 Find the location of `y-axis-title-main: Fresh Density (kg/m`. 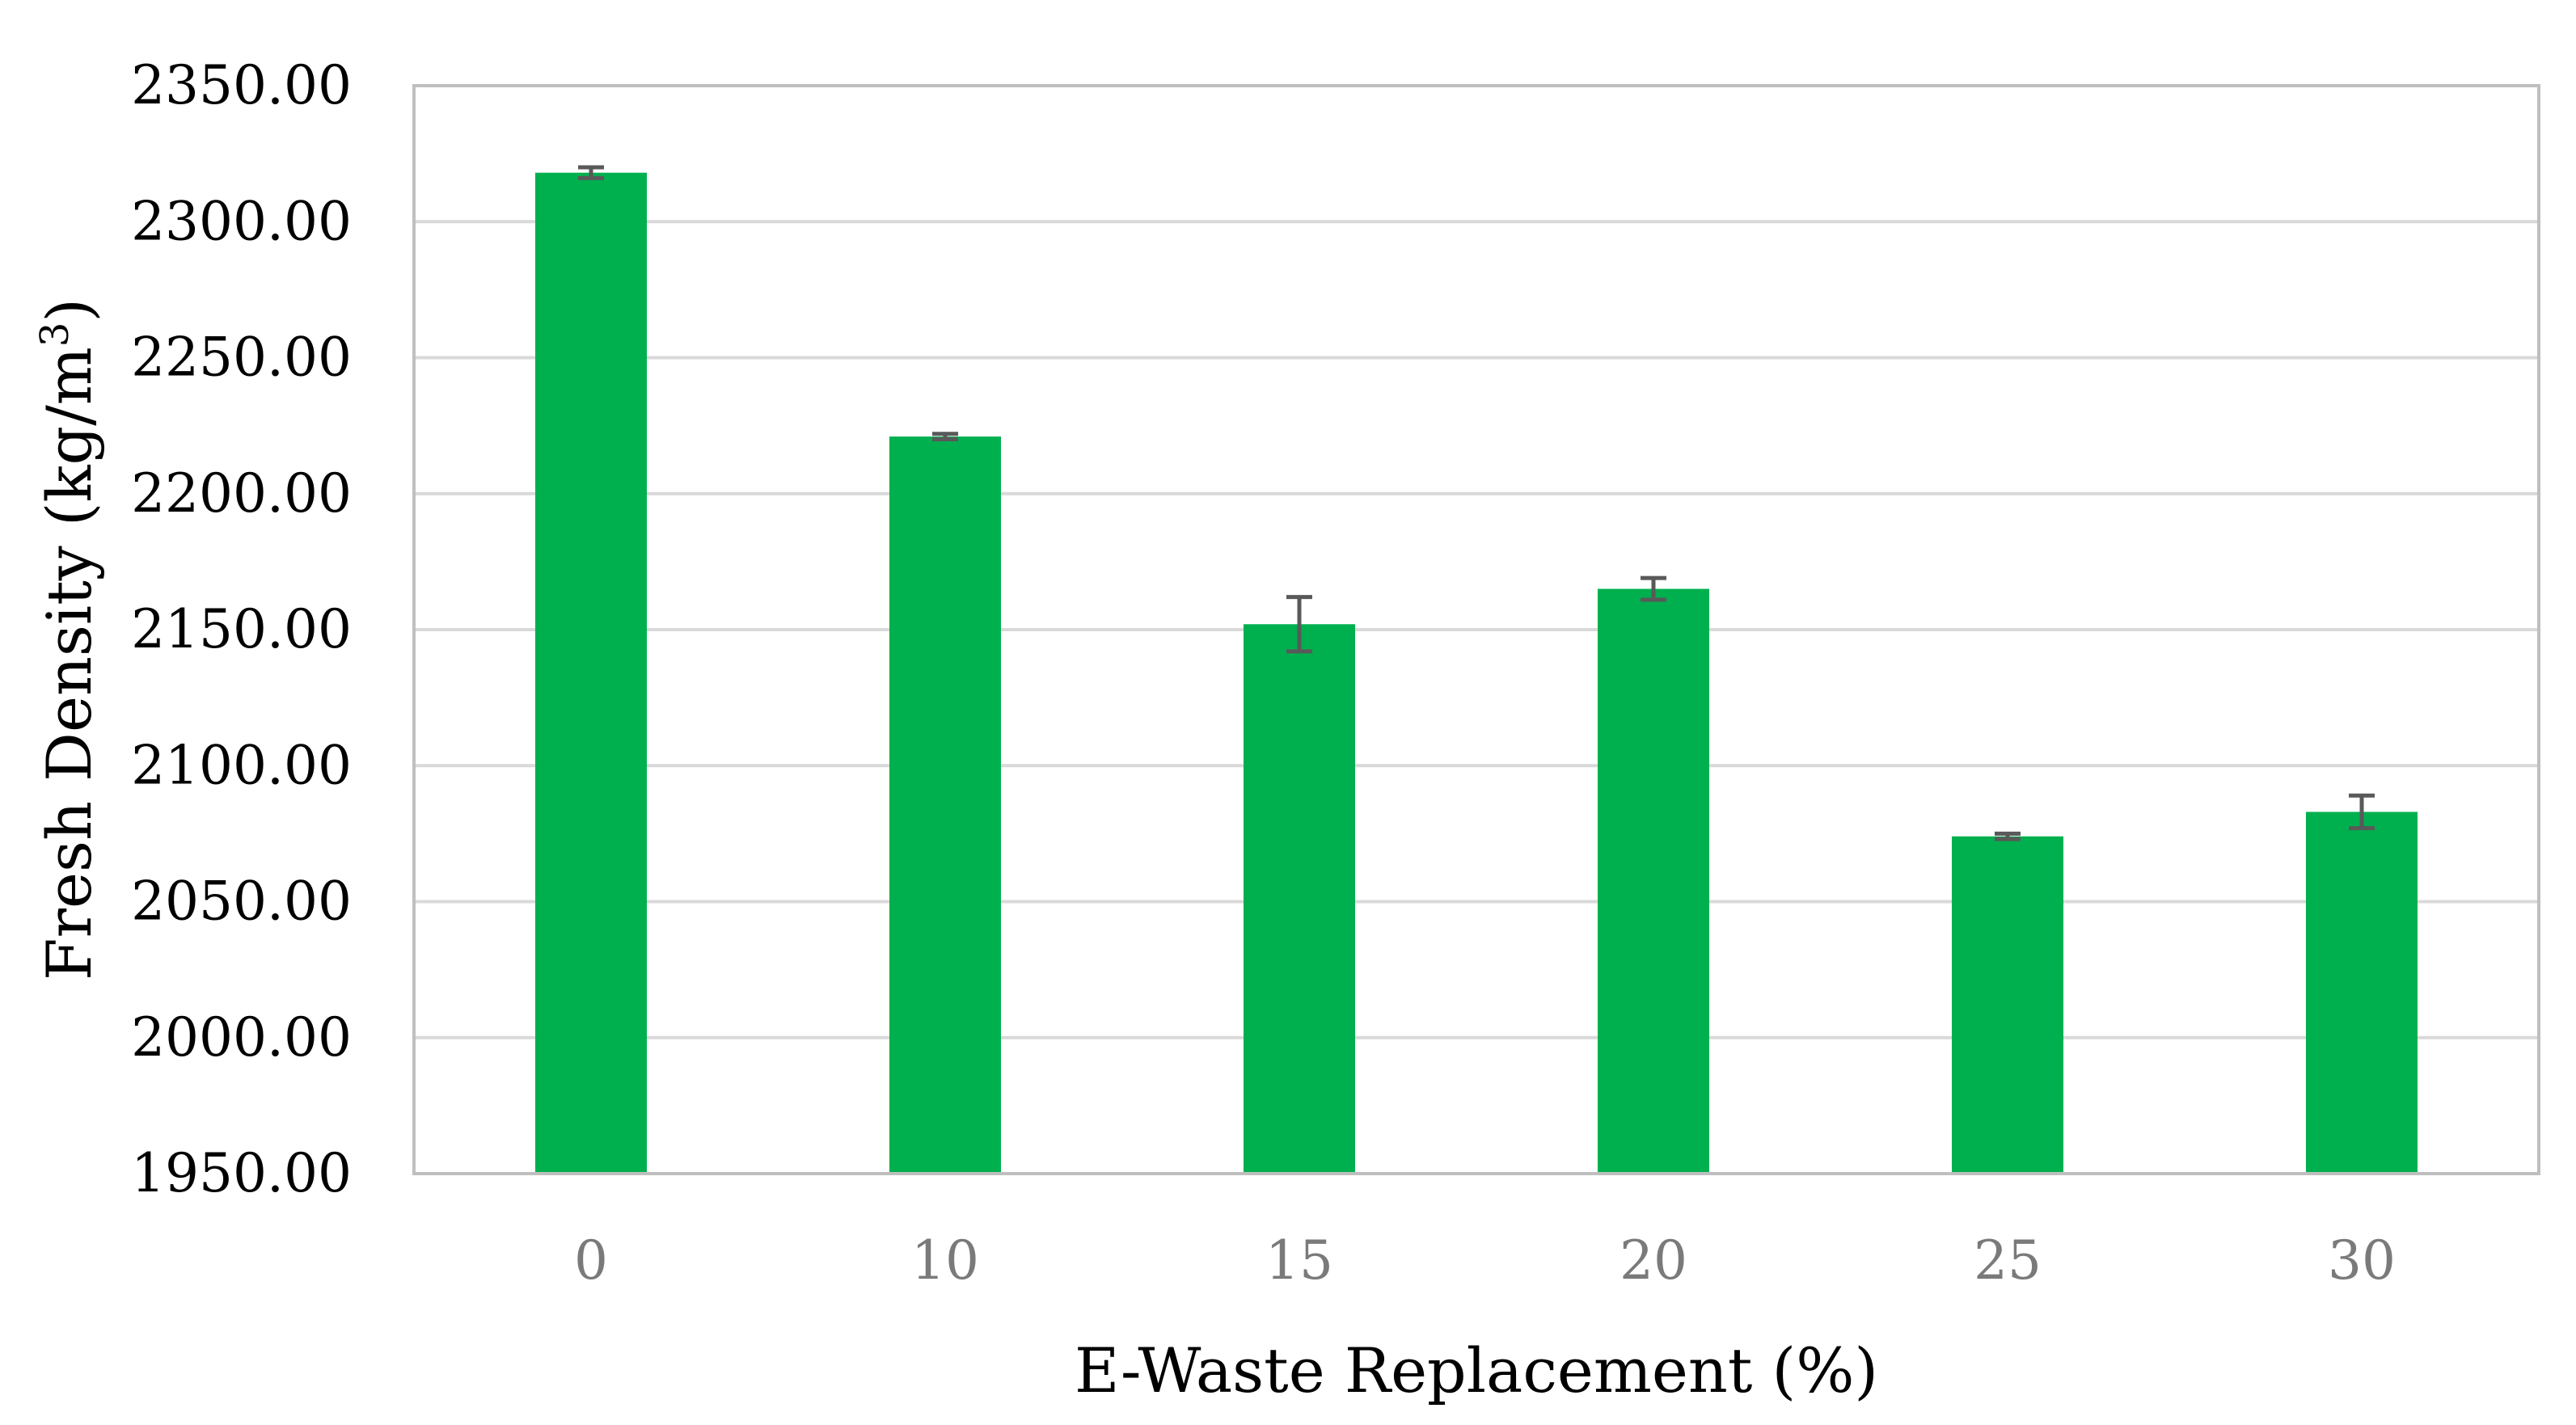

y-axis-title-main: Fresh Density (kg/m is located at coordinates (69, 663).